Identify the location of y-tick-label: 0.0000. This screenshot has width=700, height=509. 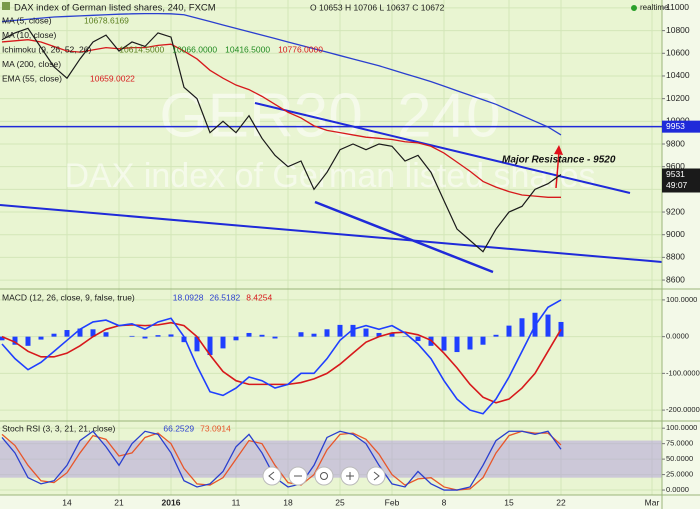
(677, 336).